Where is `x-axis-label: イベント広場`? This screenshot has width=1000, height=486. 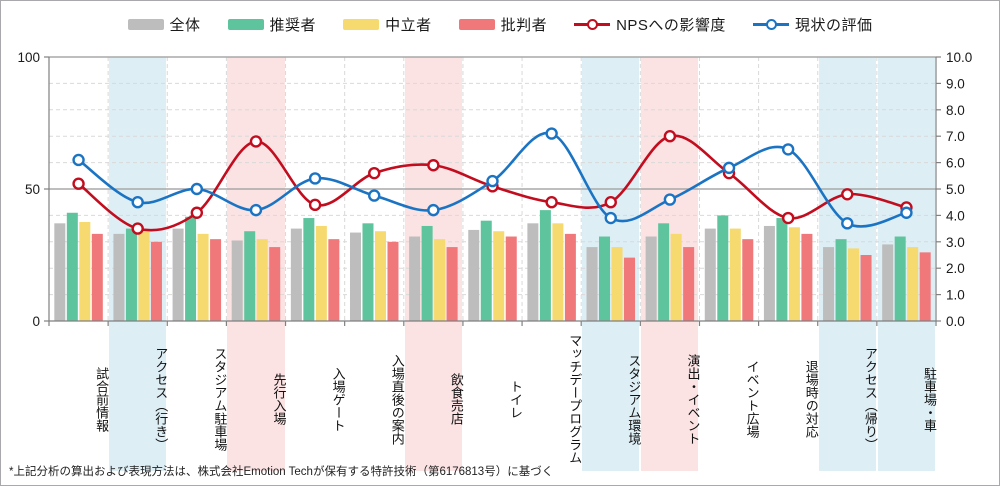 x-axis-label: イベント広場 is located at coordinates (752, 399).